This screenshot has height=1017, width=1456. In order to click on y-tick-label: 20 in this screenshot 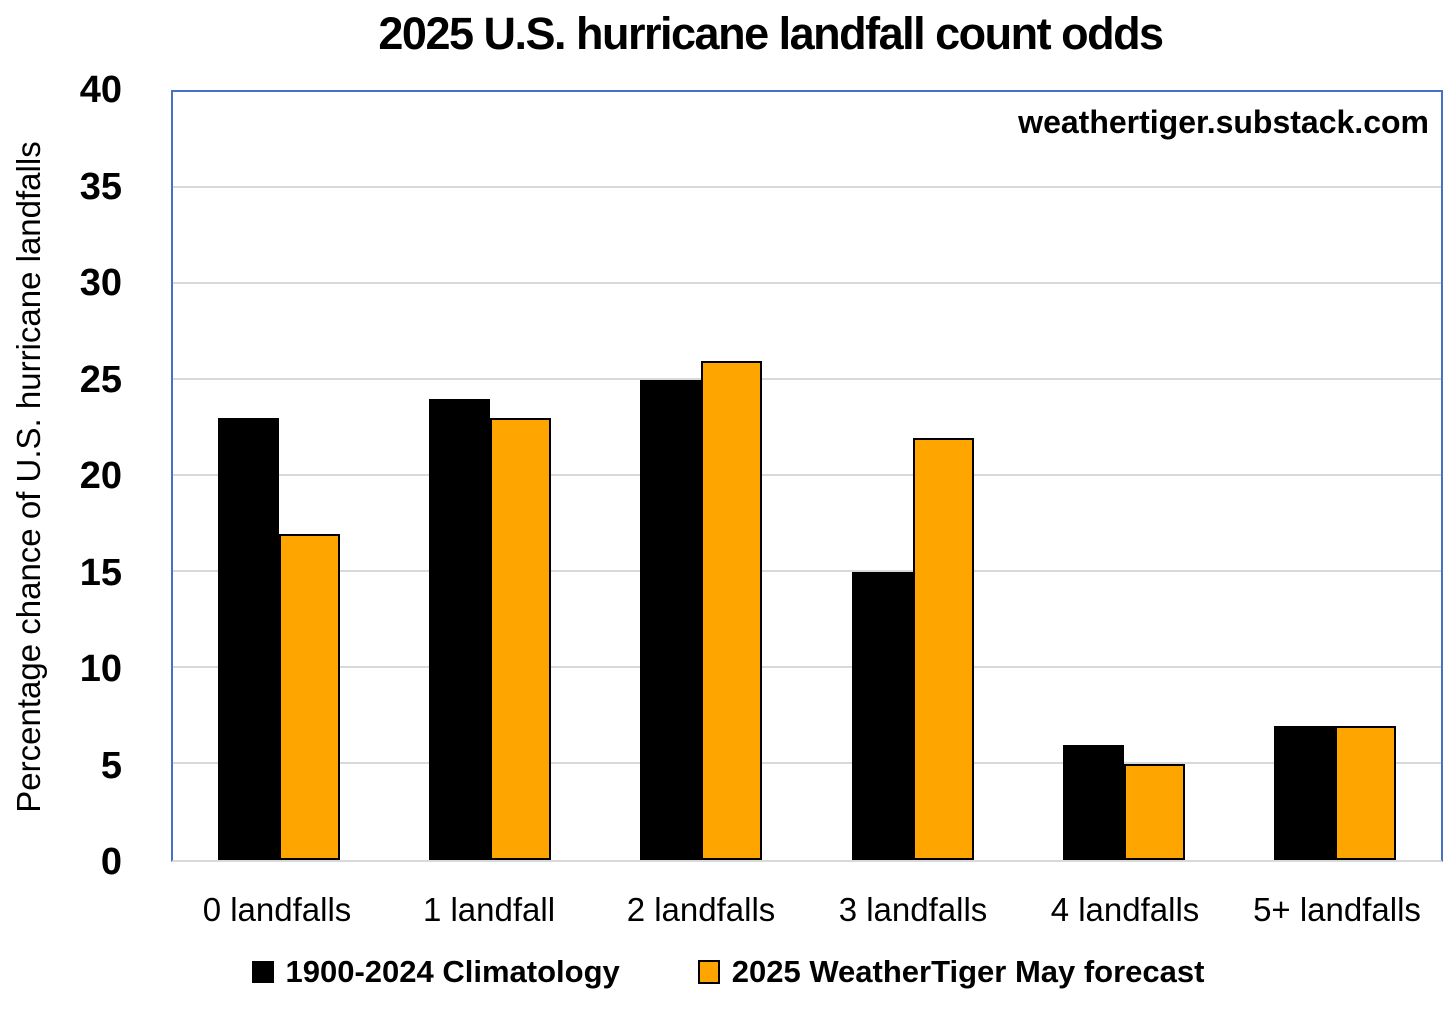, I will do `click(100, 476)`.